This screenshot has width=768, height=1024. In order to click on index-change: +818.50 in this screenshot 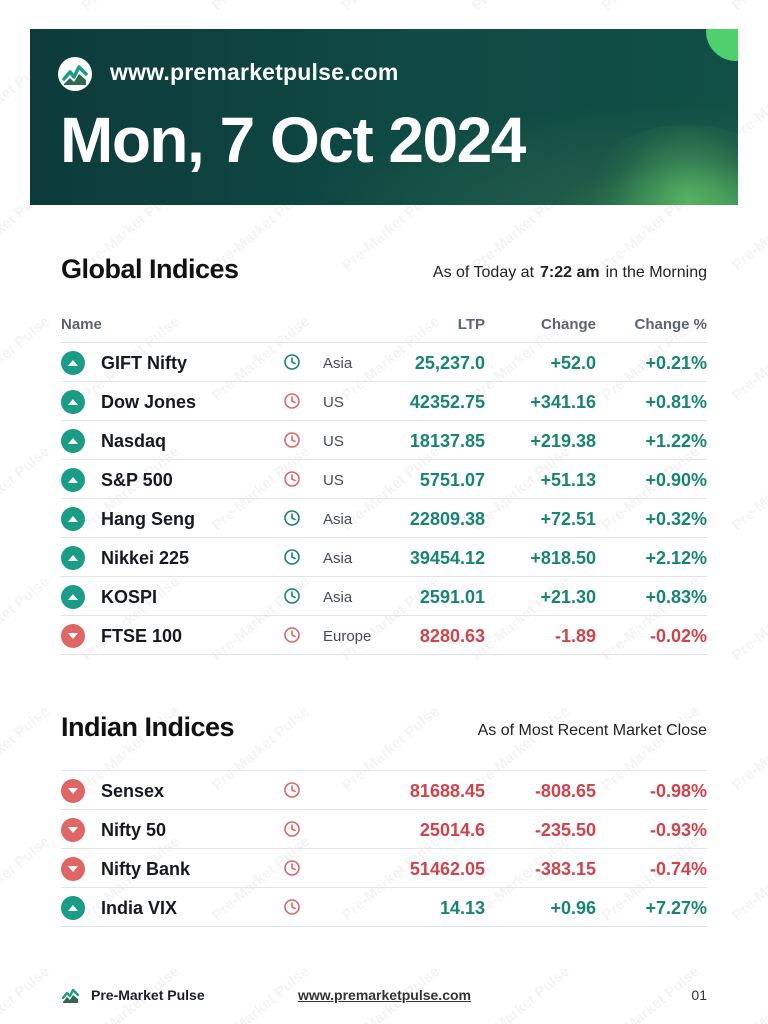, I will do `click(563, 558)`.